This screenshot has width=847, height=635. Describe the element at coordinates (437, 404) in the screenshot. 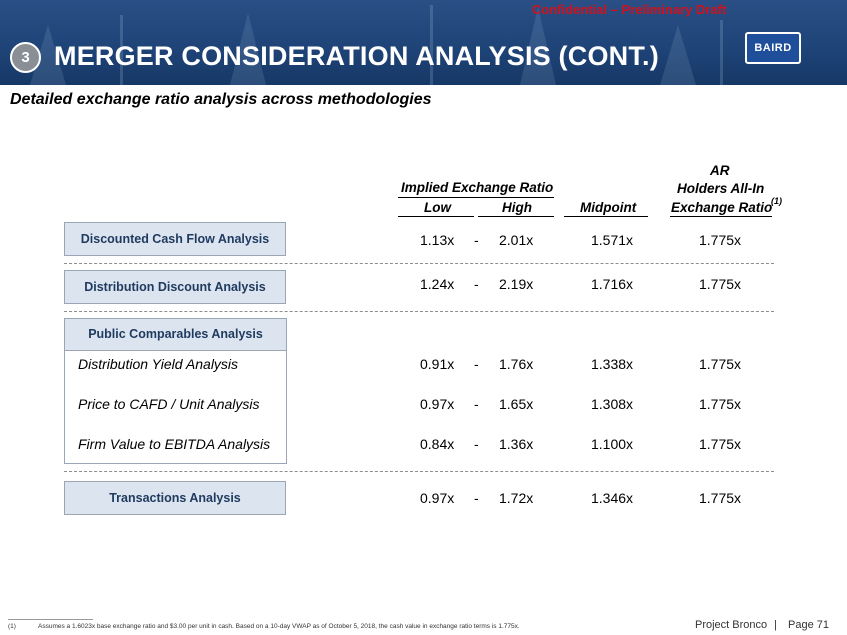

I see `pca-item-low: 0.97x` at that location.